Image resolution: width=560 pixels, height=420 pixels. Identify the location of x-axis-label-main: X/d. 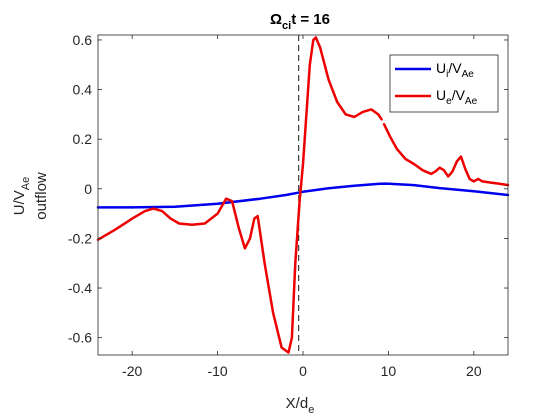
(297, 403).